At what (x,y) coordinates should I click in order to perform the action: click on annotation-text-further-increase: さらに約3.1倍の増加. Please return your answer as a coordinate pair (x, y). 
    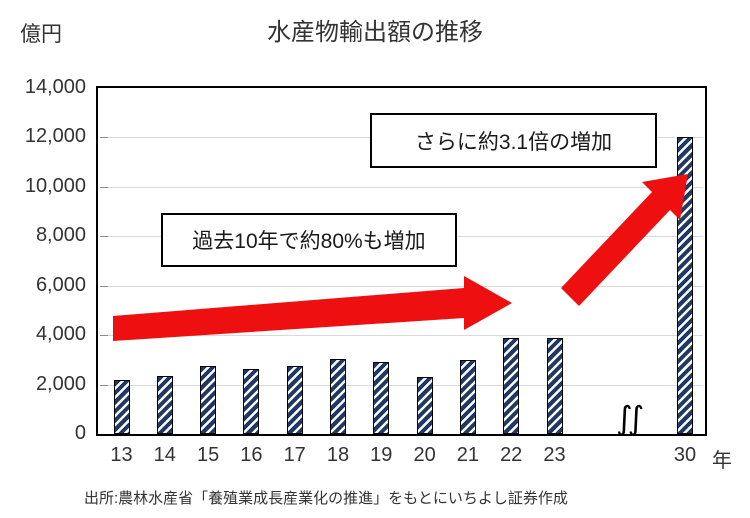
    Looking at the image, I should click on (513, 142).